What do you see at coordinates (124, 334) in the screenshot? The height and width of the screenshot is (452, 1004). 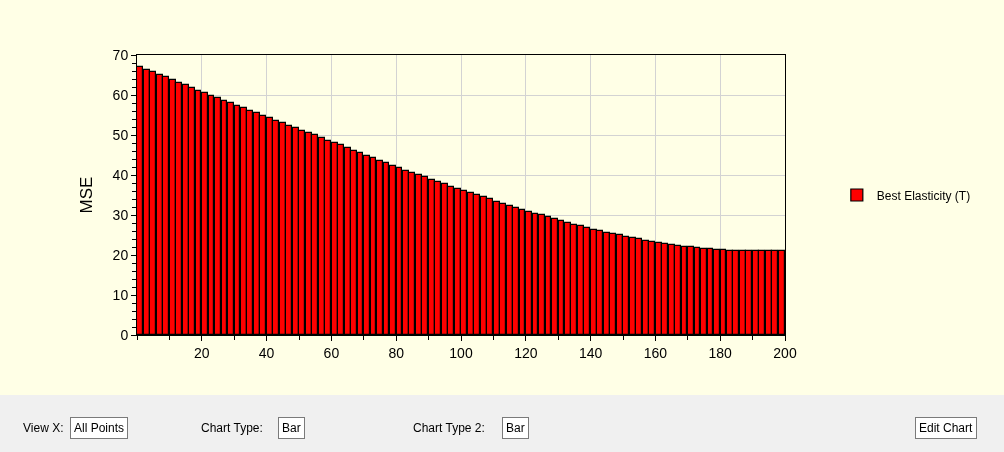 I see `y-tick-label: 0` at bounding box center [124, 334].